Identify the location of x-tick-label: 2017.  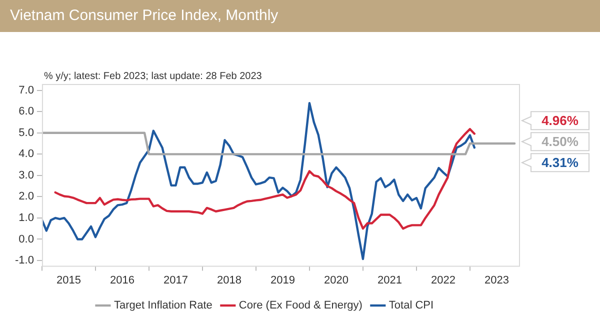
(175, 280).